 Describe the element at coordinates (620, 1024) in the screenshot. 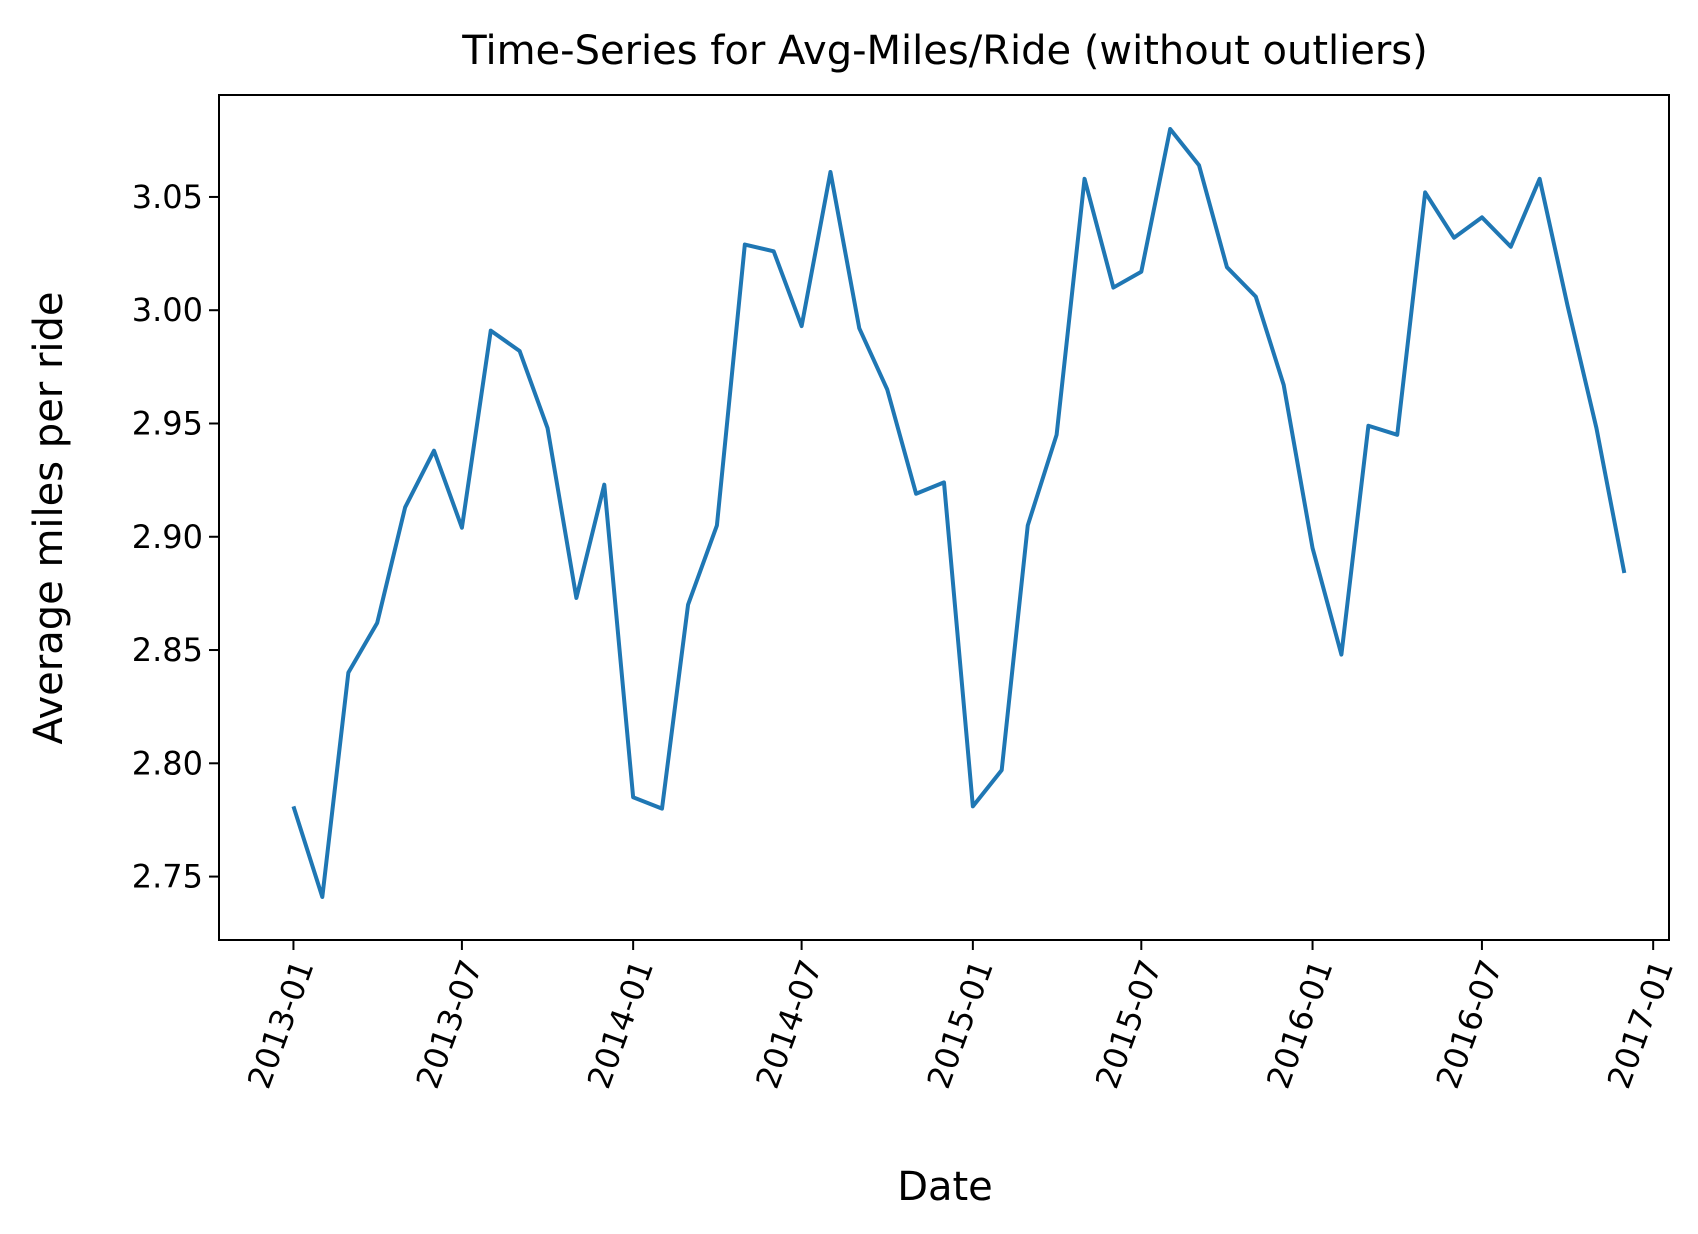

I see `x-tick-label: 2014-01` at that location.